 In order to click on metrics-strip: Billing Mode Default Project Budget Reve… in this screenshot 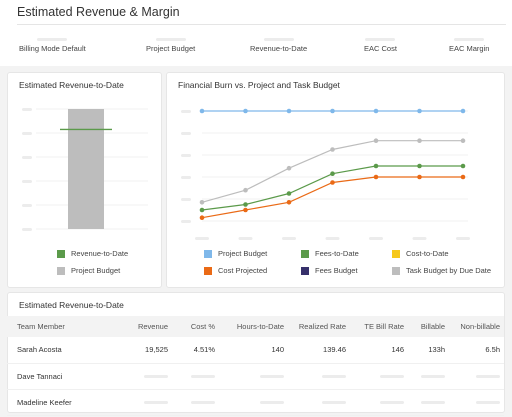, I will do `click(256, 47)`.